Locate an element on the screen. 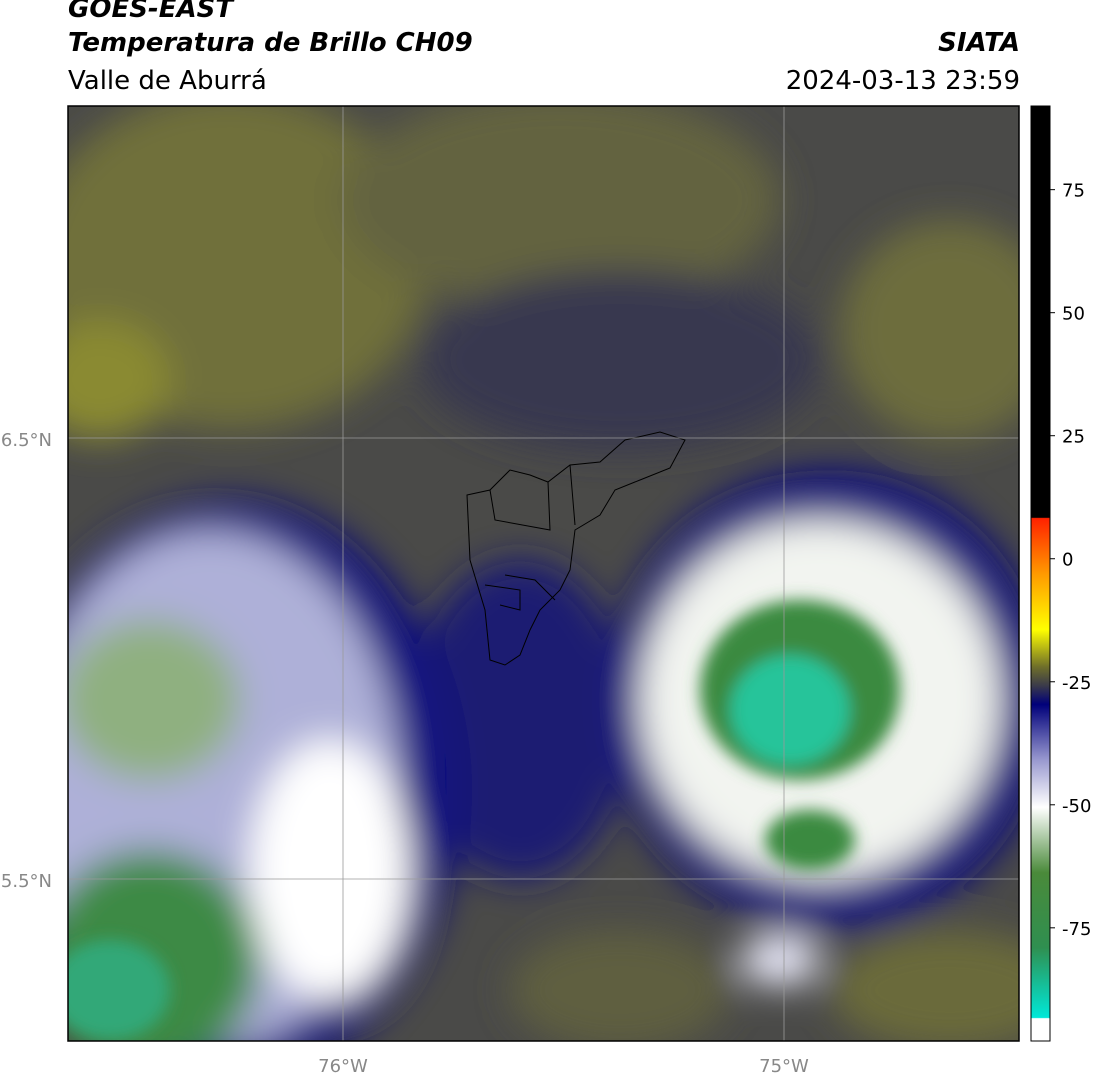 The height and width of the screenshot is (1078, 1094). colorbar is located at coordinates (1040, 573).